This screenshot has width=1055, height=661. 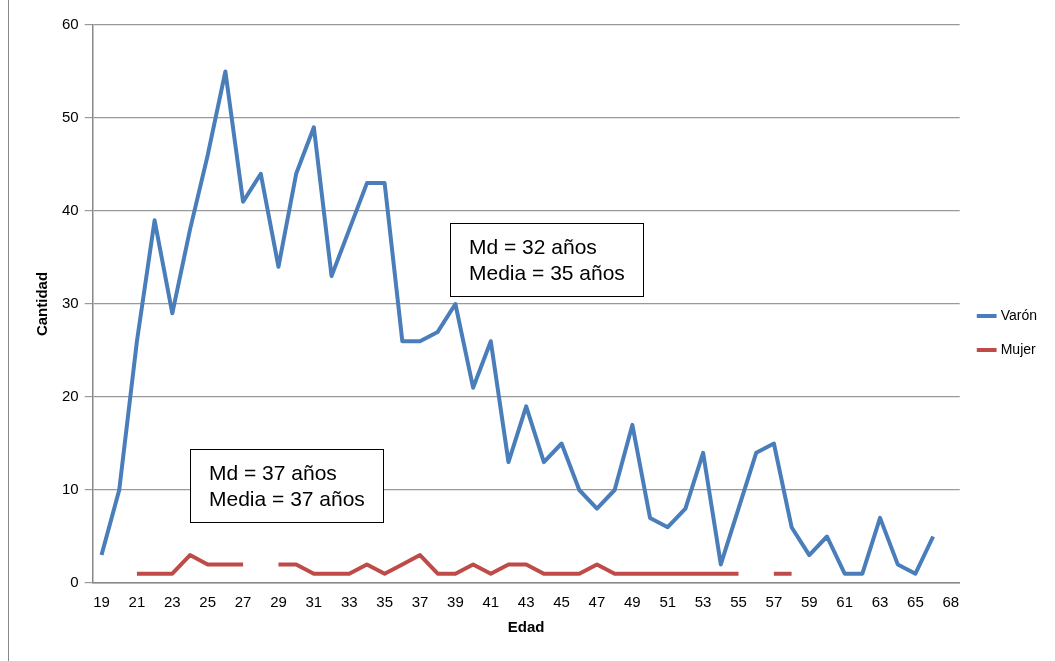 What do you see at coordinates (526, 602) in the screenshot?
I see `x-tick-label: 43` at bounding box center [526, 602].